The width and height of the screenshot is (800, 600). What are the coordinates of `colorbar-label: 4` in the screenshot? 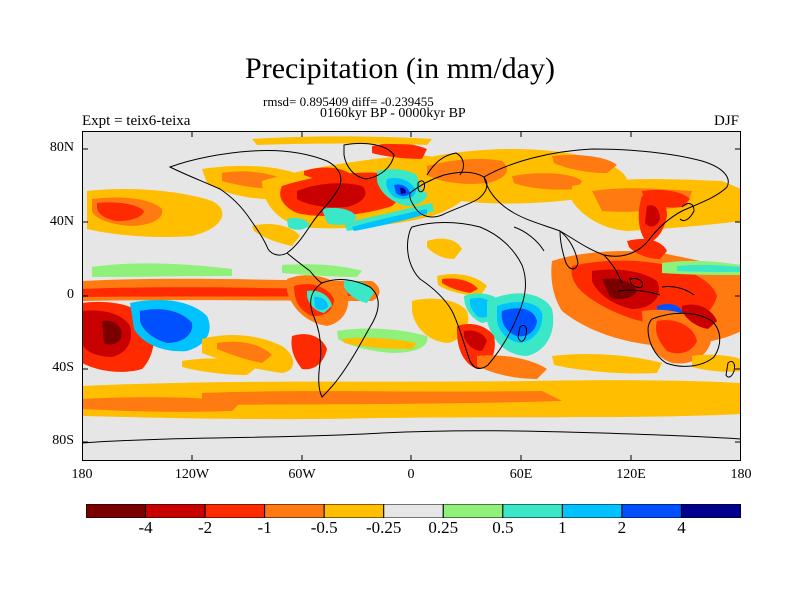 It's located at (681, 527).